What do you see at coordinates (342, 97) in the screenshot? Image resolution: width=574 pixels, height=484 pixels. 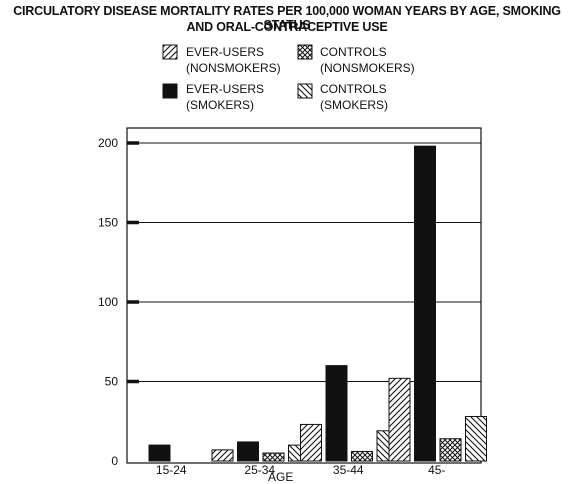 I see `legend-item-controls-smokers: CONTROLS (SMOKERS)` at bounding box center [342, 97].